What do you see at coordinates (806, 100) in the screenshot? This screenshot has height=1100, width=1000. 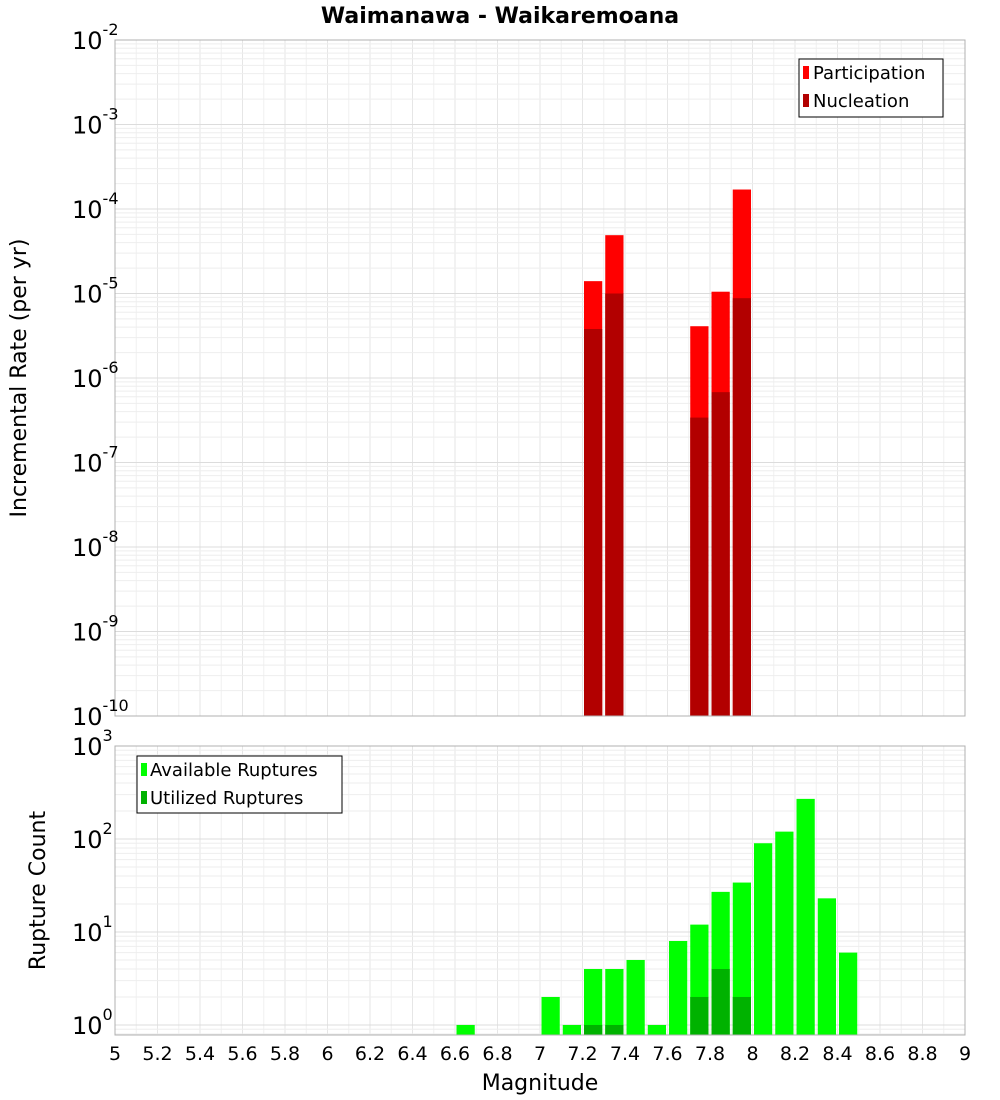 I see `legend-swatch-nucleation` at bounding box center [806, 100].